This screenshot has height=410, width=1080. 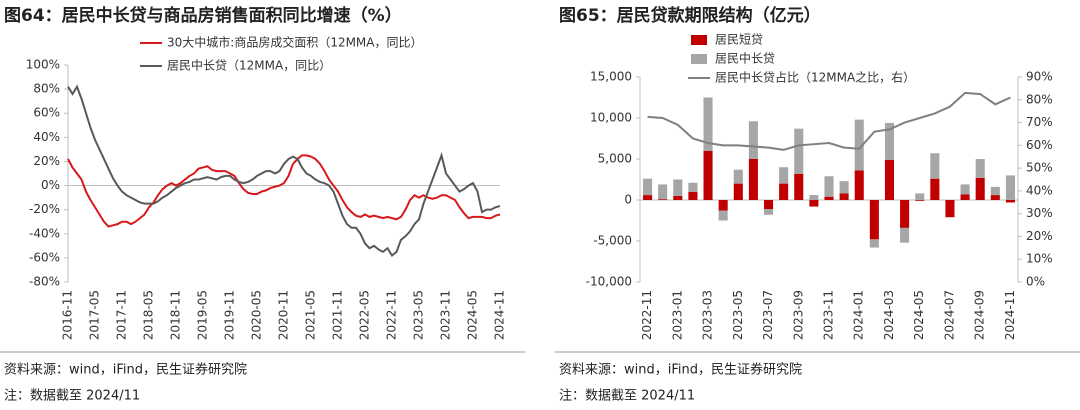 I want to click on legend-label: 居民中长贷（12MMA，同比）, so click(x=249, y=65).